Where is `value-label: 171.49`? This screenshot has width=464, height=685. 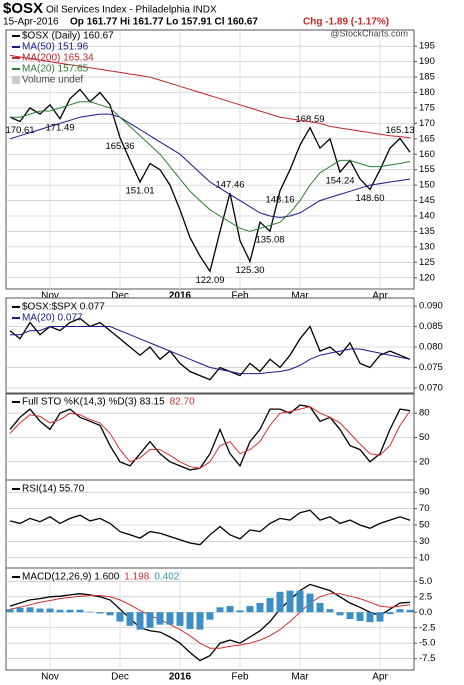 value-label: 171.49 is located at coordinates (59, 127).